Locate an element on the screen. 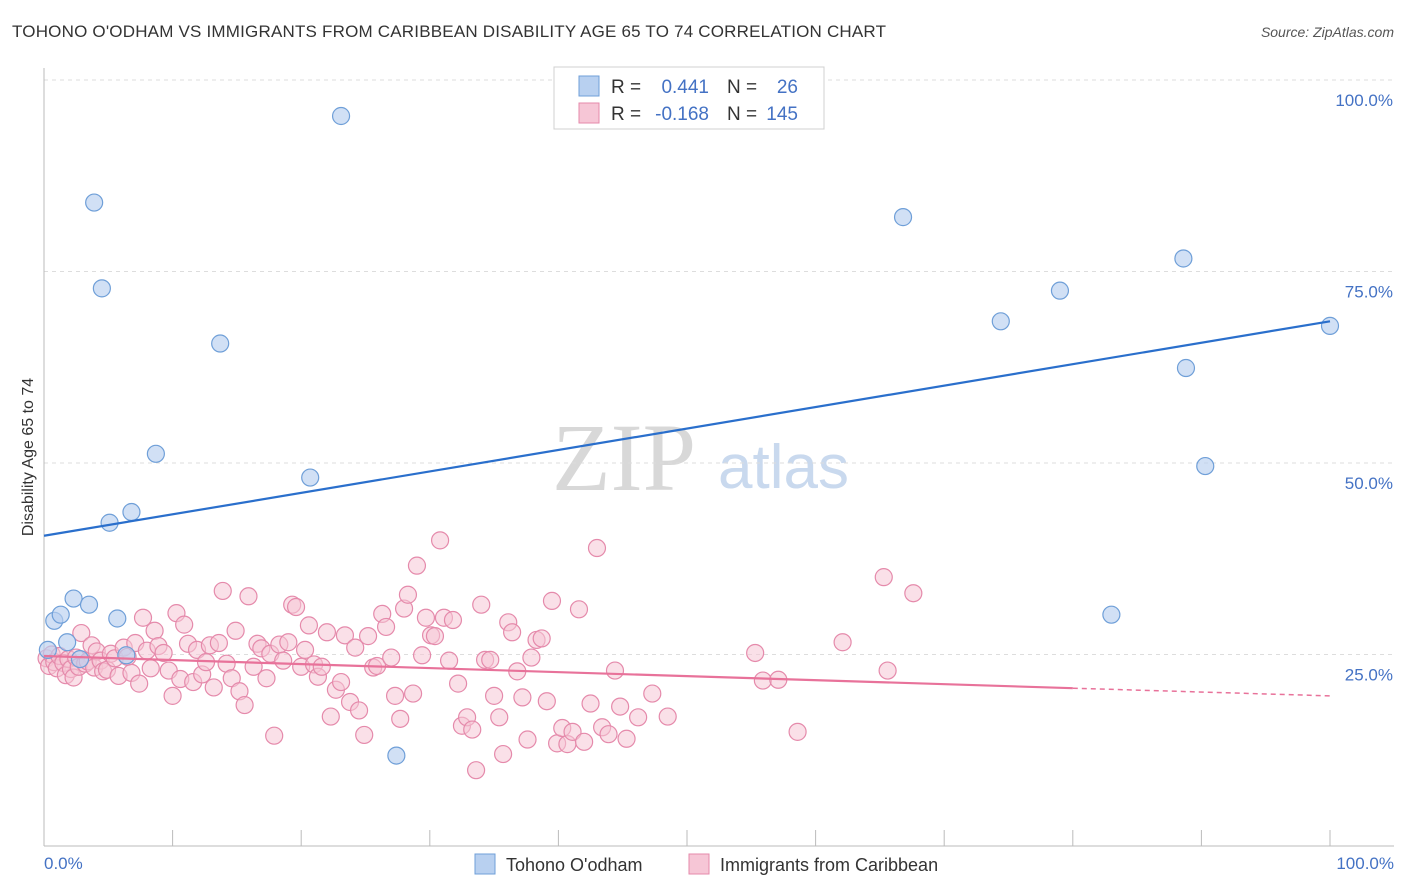 Image resolution: width=1406 pixels, height=892 pixels. y-axis-label: Disability Age 65 to 74 is located at coordinates (28, 457).